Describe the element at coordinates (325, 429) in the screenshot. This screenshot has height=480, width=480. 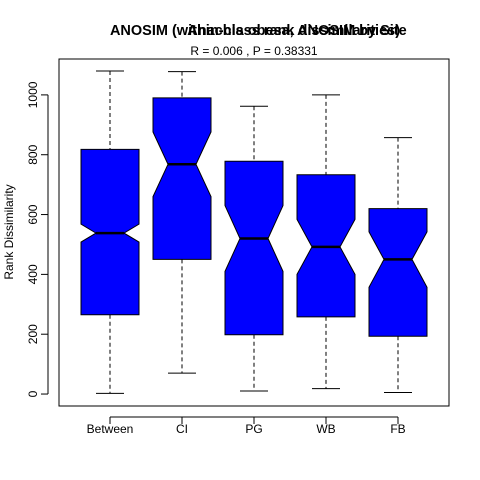
I see `x-tick-label: WB` at that location.